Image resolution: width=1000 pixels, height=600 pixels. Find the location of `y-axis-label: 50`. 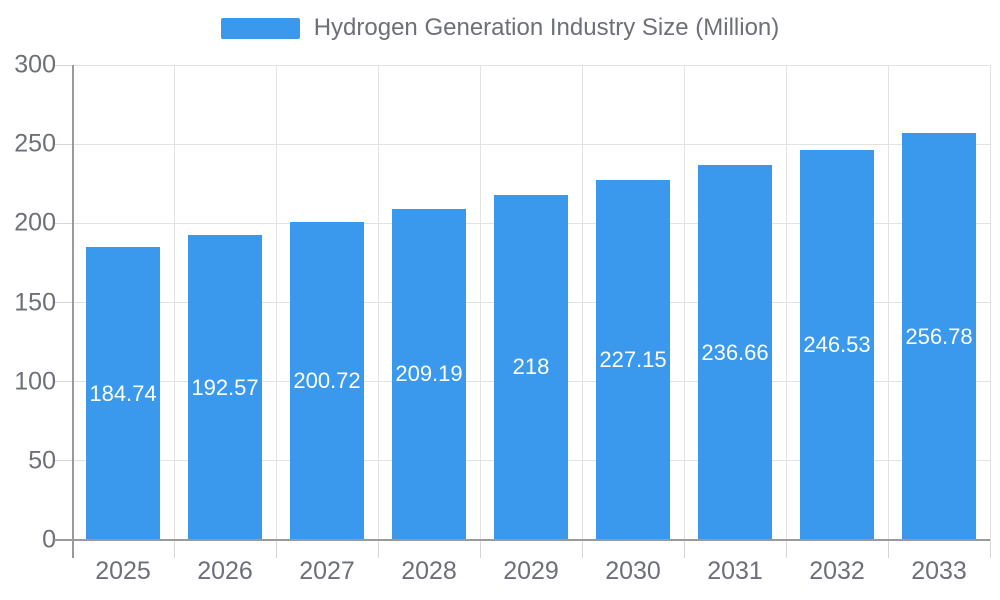

y-axis-label: 50 is located at coordinates (42, 460).